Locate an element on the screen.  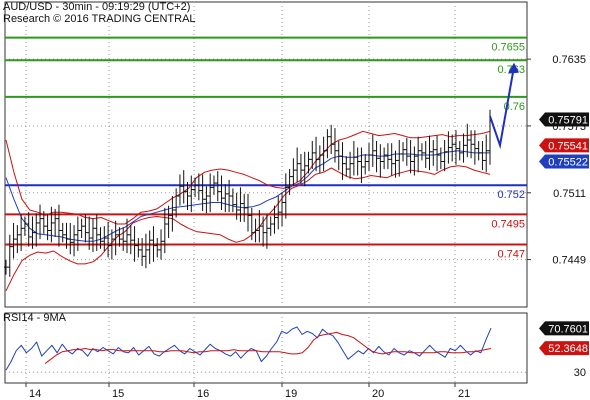
x-tick-label-16: 16 is located at coordinates (203, 394).